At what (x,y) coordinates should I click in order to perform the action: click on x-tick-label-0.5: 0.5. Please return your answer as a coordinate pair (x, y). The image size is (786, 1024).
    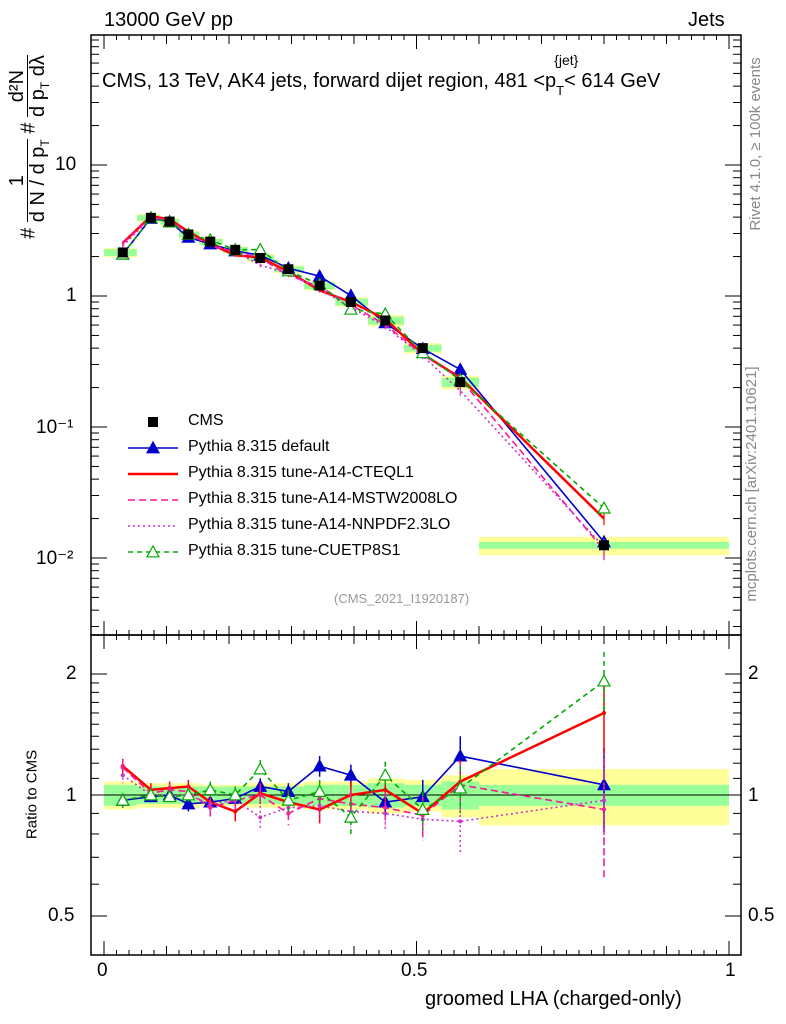
    Looking at the image, I should click on (414, 970).